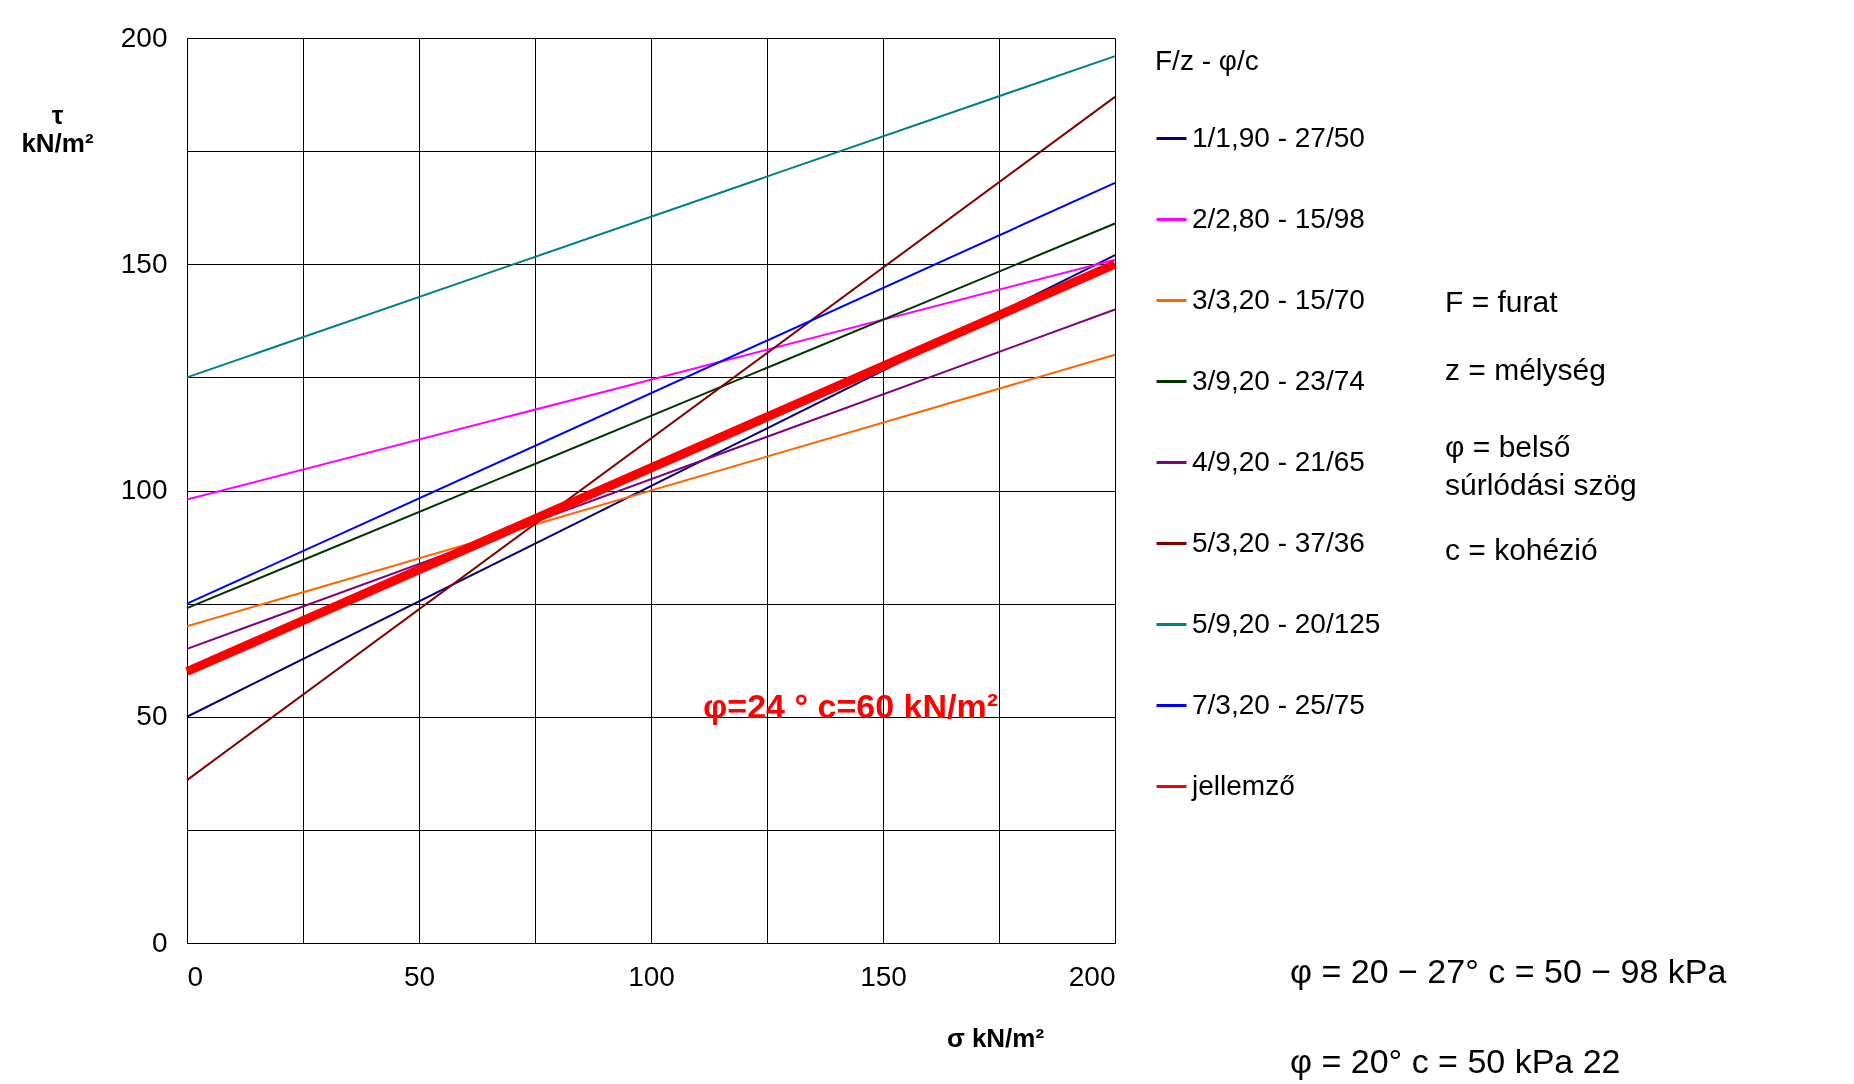  I want to click on text: φ = 20° c = 50 kPa 22, so click(1455, 1061).